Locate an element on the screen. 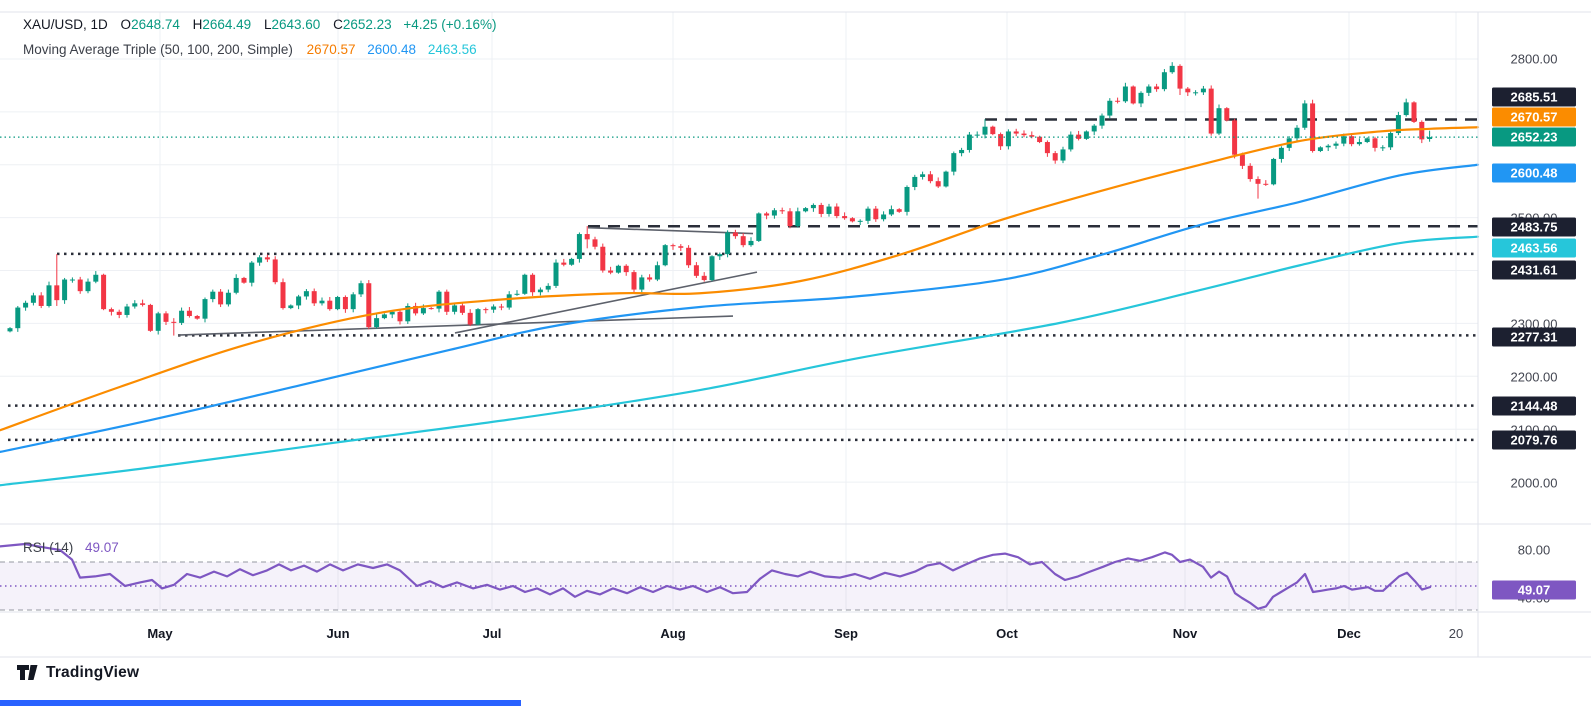 This screenshot has height=706, width=1591. price-axis-badge: 2277.31 is located at coordinates (1534, 337).